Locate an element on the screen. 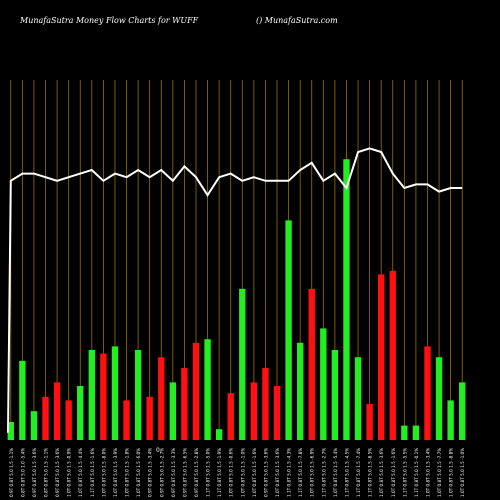 Image resolution: width=500 pixels, height=500 pixels. x-tick-label: 1.1T 0.8T 5.0 1.5 -7.8% is located at coordinates (300, 472).